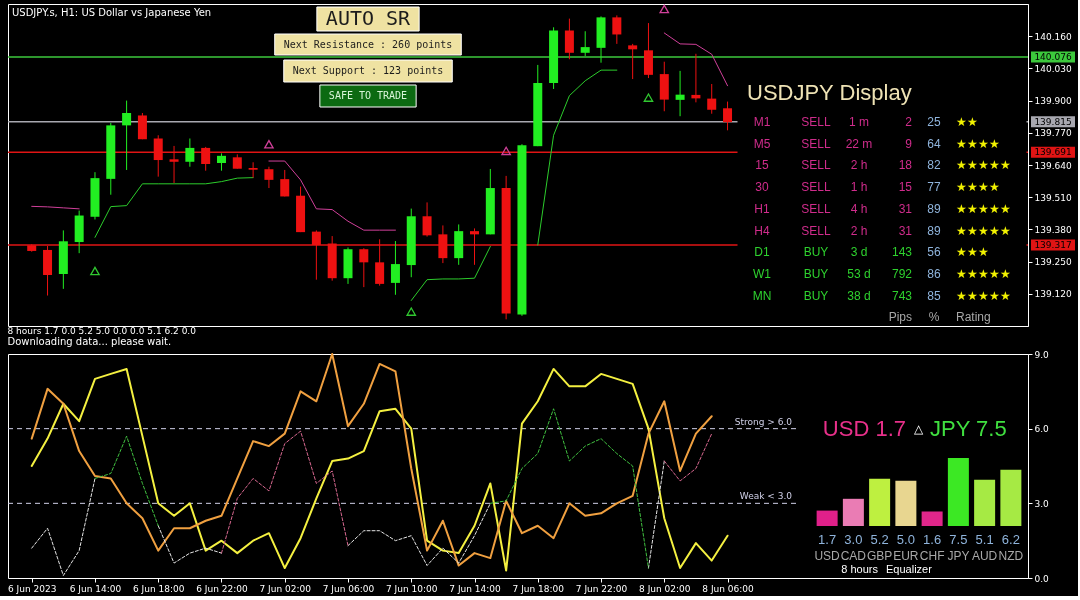  Describe the element at coordinates (475, 588) in the screenshot. I see `x-tick-label: 7 Jun 14:00` at that location.